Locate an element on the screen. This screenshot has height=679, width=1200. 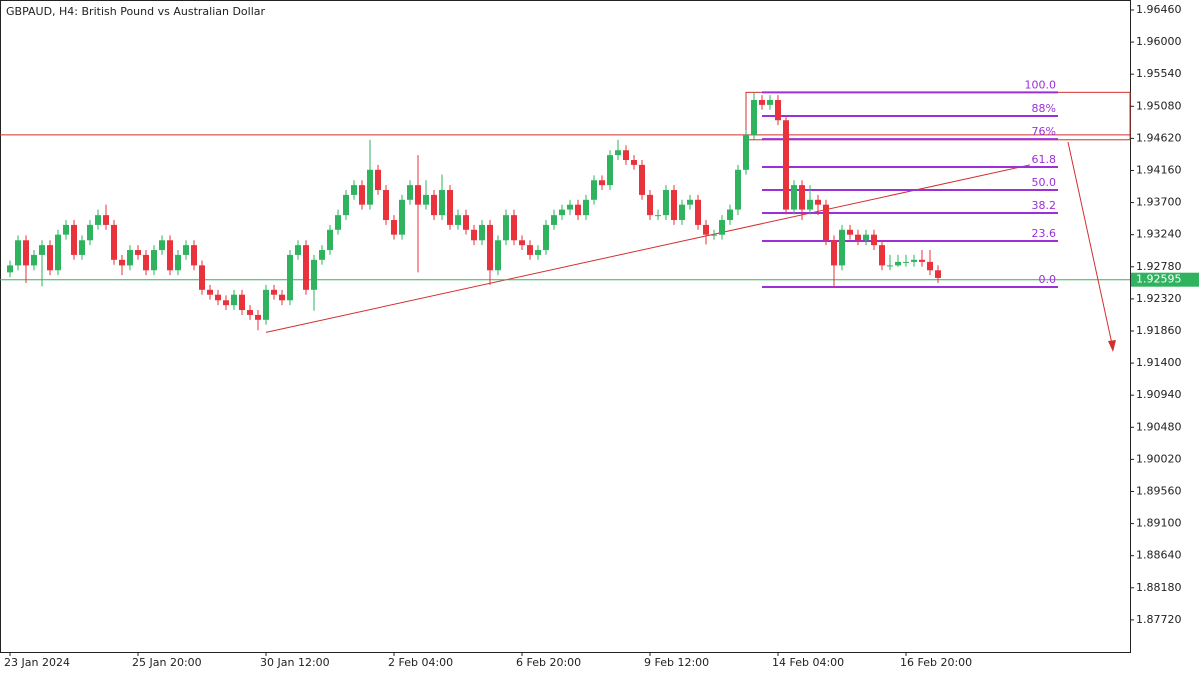
current-price-box is located at coordinates (1165, 279).